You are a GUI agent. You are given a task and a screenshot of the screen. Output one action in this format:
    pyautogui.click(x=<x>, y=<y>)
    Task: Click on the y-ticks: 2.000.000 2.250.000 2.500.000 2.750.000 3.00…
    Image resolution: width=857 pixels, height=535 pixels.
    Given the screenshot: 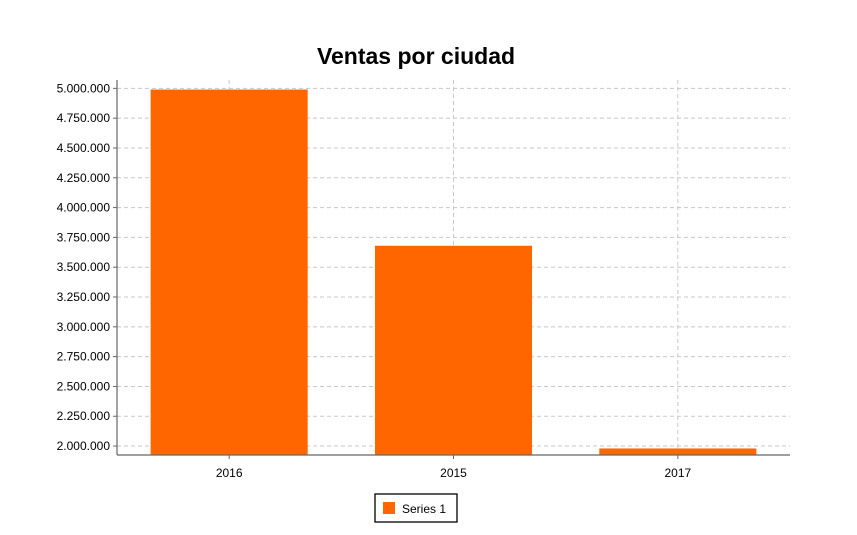 What is the action you would take?
    pyautogui.click(x=87, y=267)
    